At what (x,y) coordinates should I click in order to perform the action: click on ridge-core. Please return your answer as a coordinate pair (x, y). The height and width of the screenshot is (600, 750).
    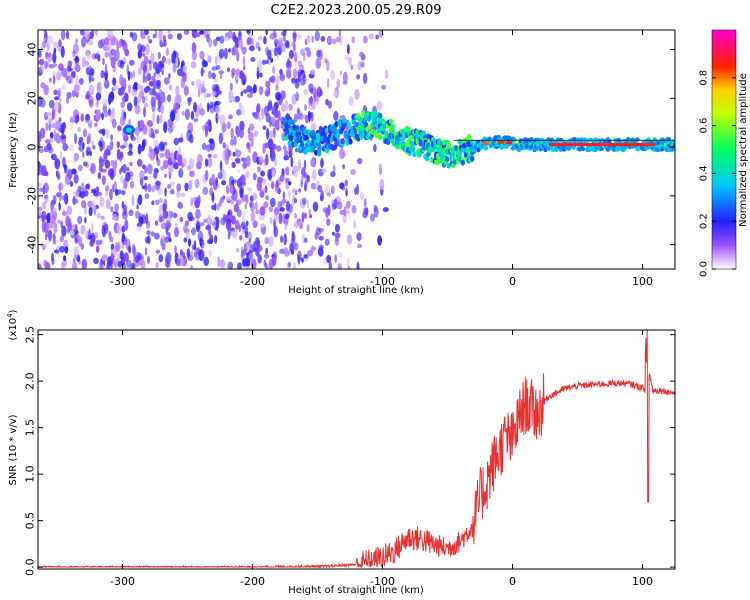
    Looking at the image, I should click on (496, 142).